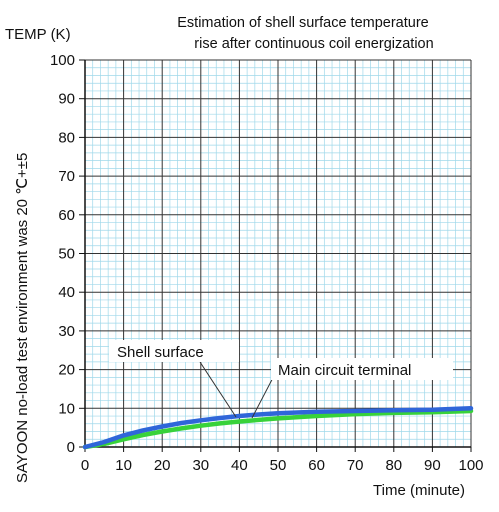  Describe the element at coordinates (316, 465) in the screenshot. I see `x-tick-label: 60` at that location.